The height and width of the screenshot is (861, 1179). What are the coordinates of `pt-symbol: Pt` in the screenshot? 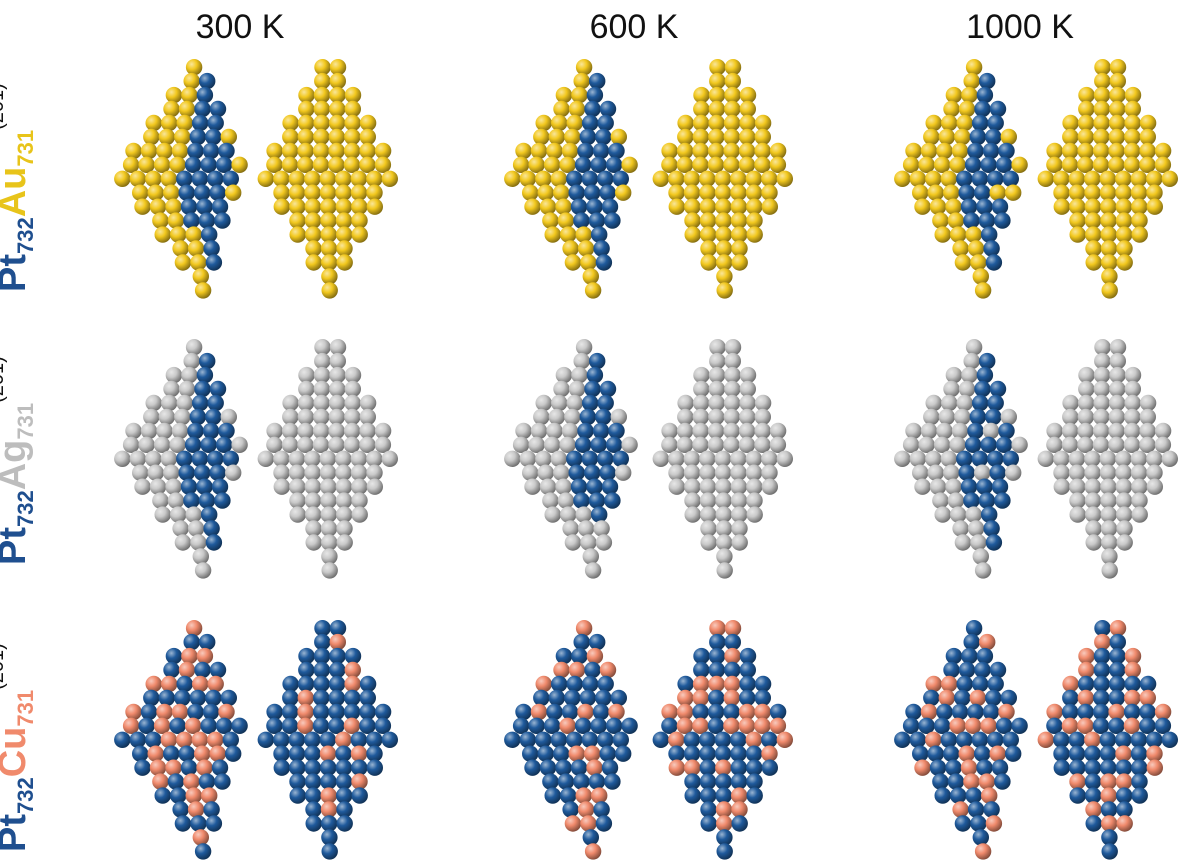 It's located at (17, 833).